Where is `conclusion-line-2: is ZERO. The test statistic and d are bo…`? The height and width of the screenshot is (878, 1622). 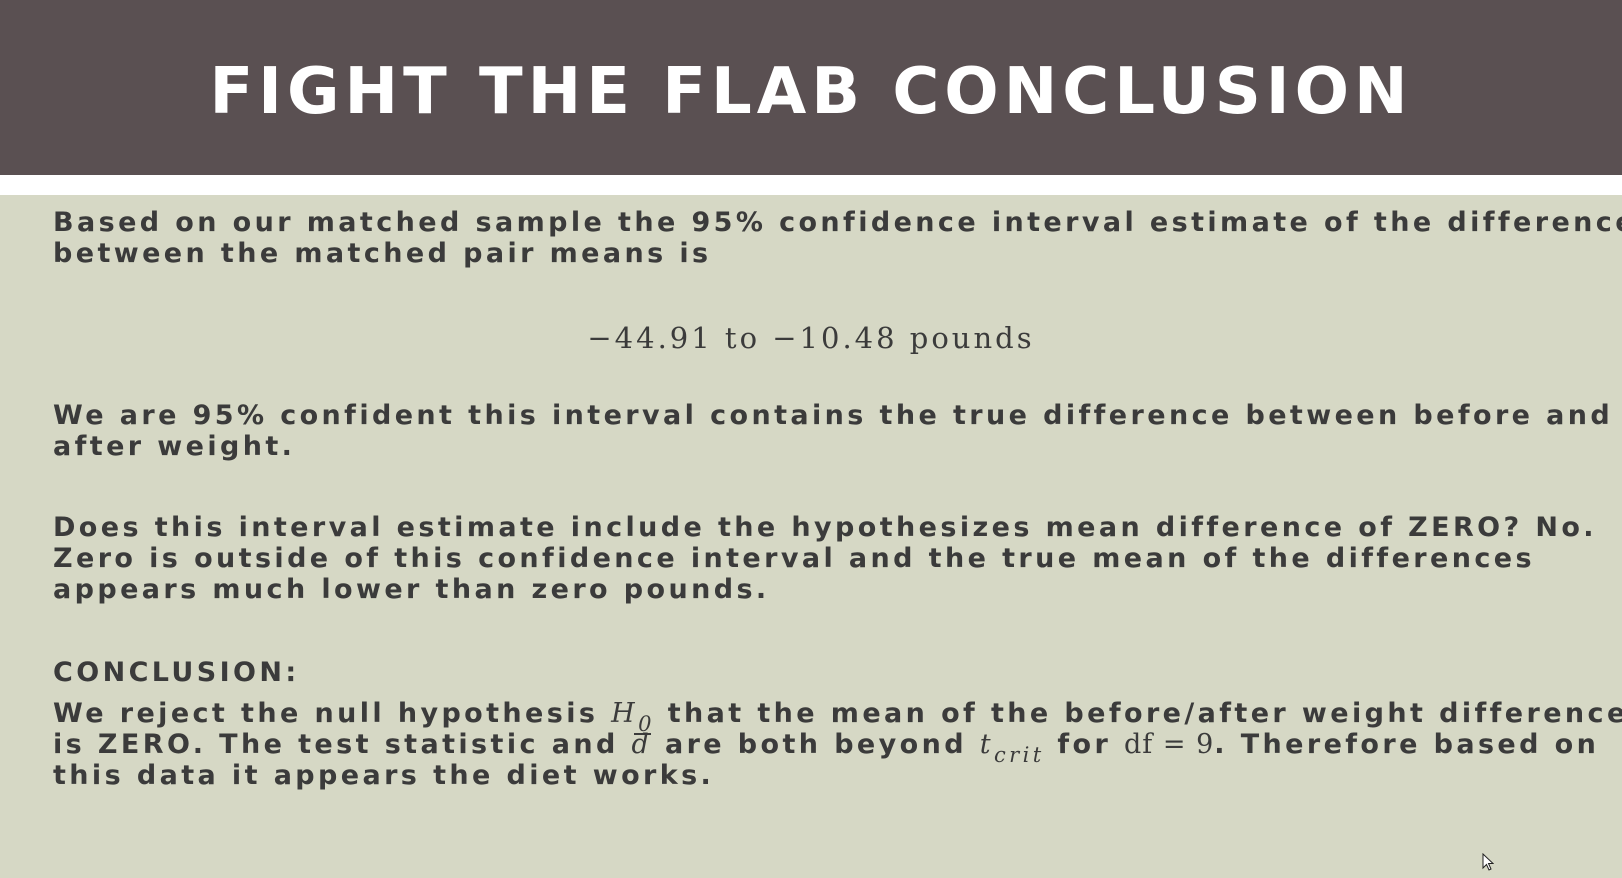 conclusion-line-2: is ZERO. The test statistic and d are bo… is located at coordinates (824, 748).